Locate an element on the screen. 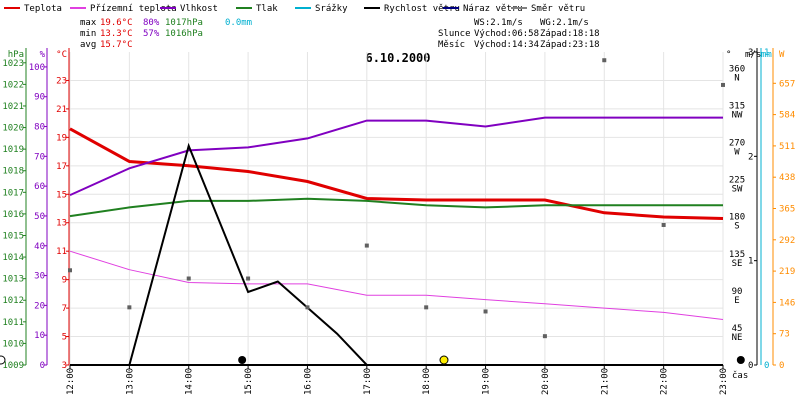 This screenshot has height=400, width=800. dir-compass-label: SW is located at coordinates (737, 190).